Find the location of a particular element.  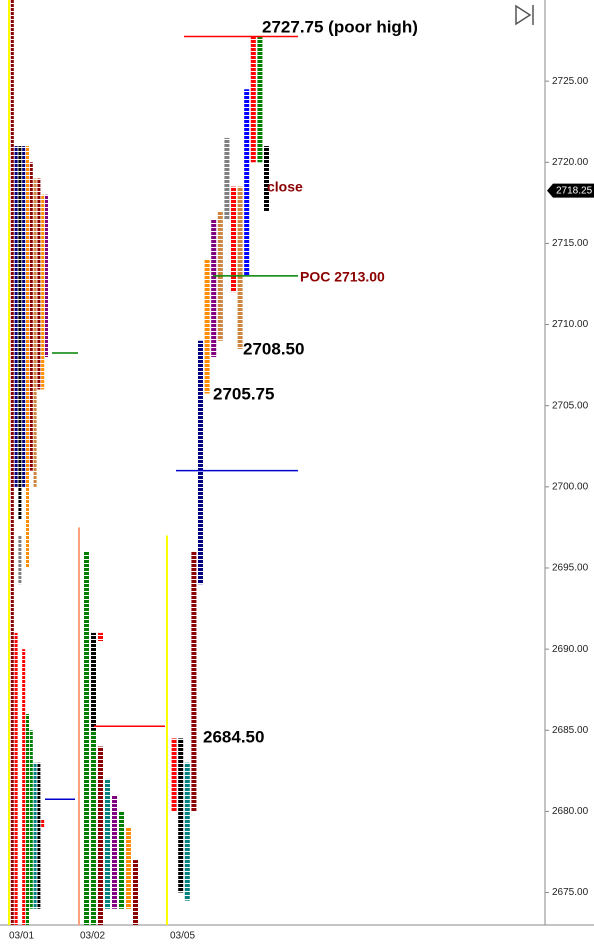

y-tick-label: 2725.00 is located at coordinates (570, 81).